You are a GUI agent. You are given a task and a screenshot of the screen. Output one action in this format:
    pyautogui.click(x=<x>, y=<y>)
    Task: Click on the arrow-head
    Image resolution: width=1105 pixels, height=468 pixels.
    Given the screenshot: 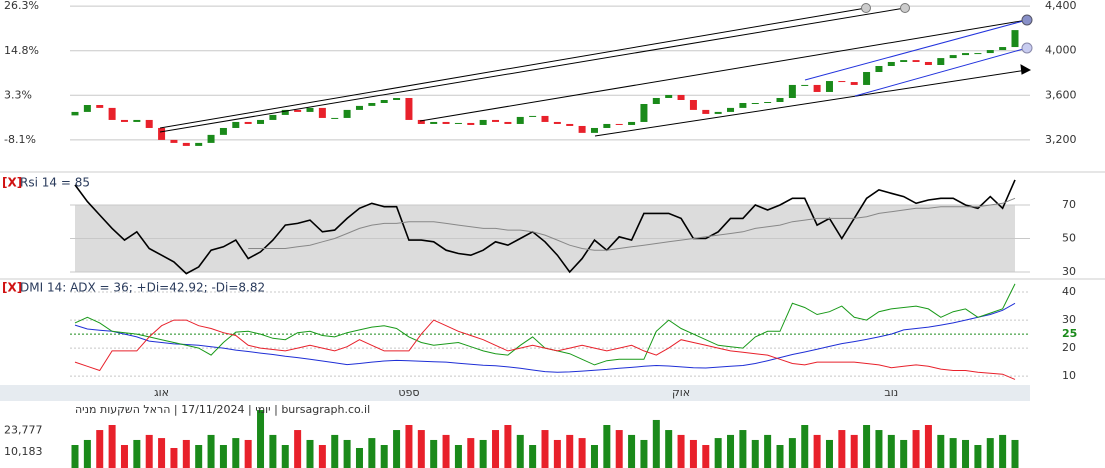 What is the action you would take?
    pyautogui.click(x=1026, y=69)
    